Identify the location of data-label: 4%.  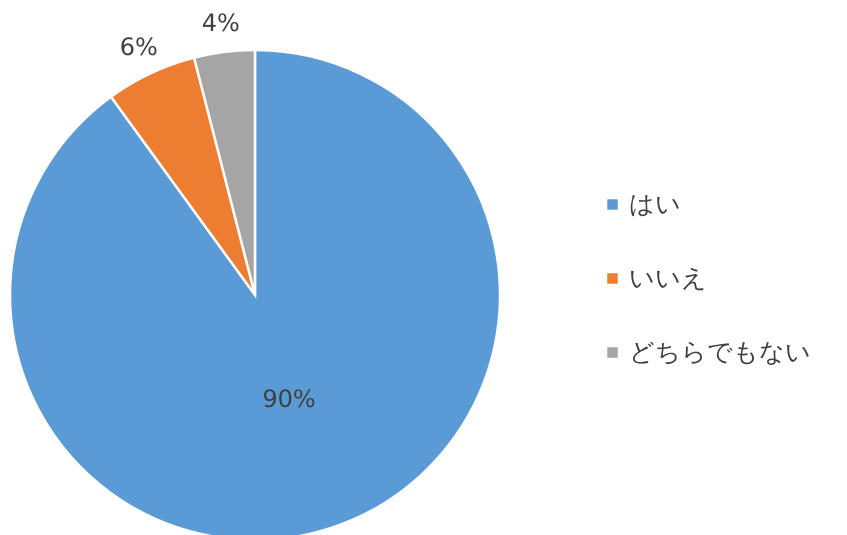
(221, 23).